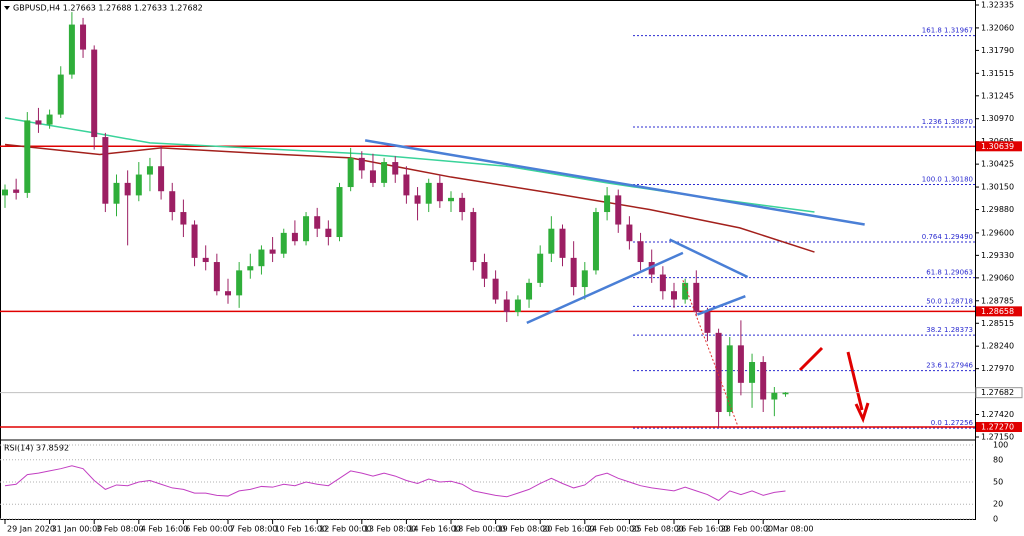  Describe the element at coordinates (949, 330) in the screenshot. I see `fib-label: 38.2 1.28373` at that location.